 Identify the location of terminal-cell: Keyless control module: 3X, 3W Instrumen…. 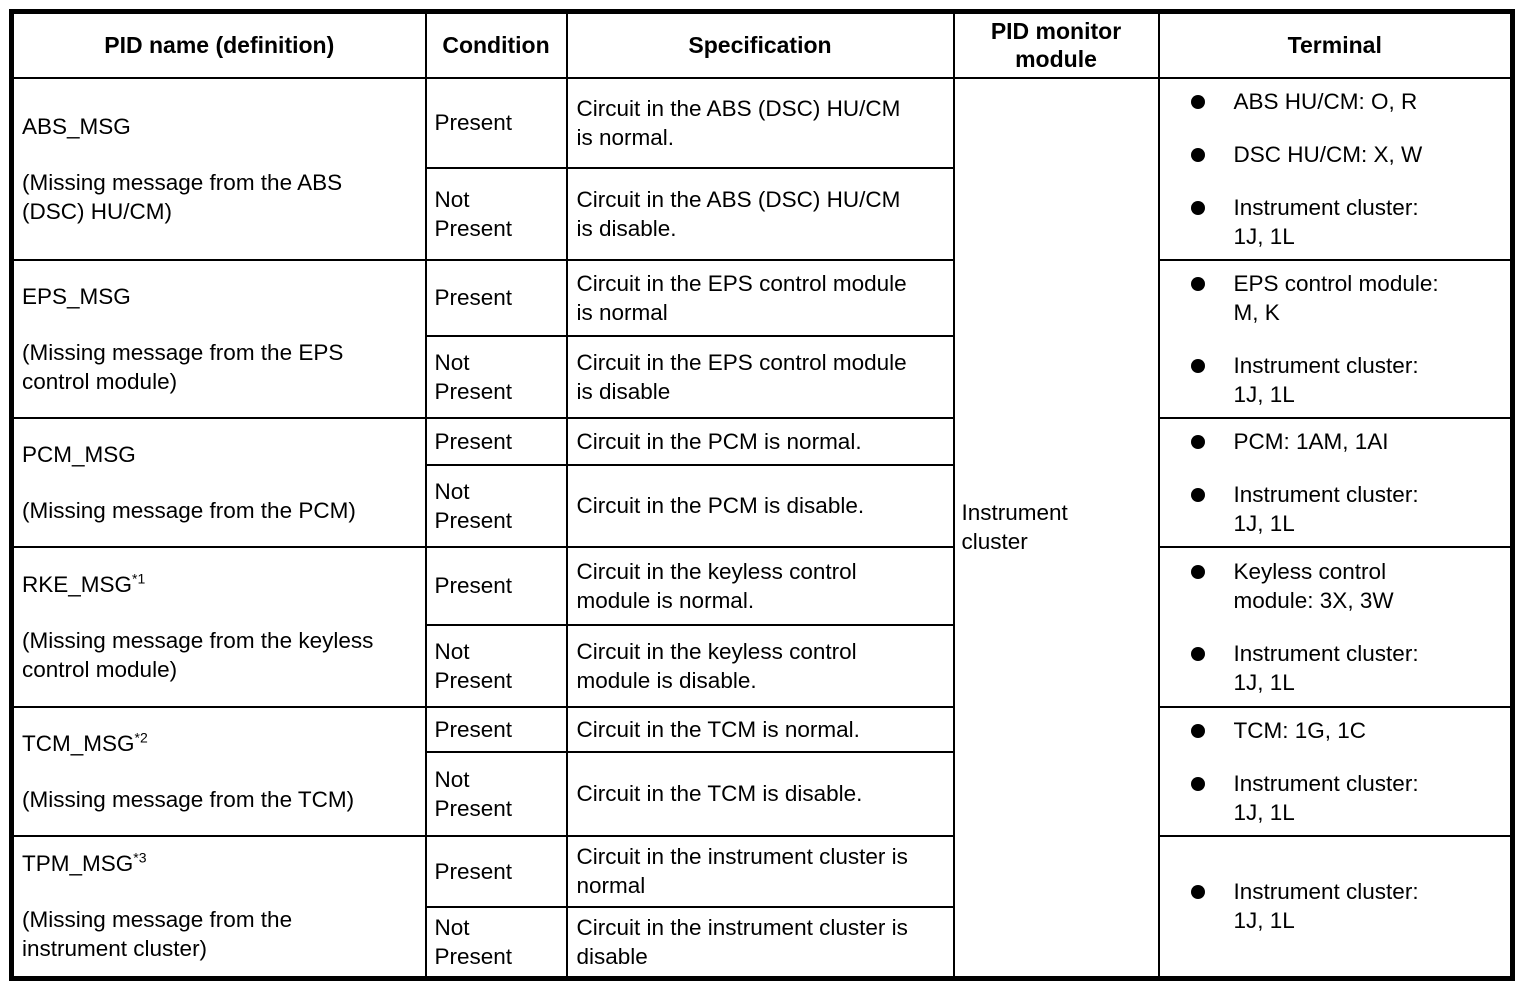
(1335, 626).